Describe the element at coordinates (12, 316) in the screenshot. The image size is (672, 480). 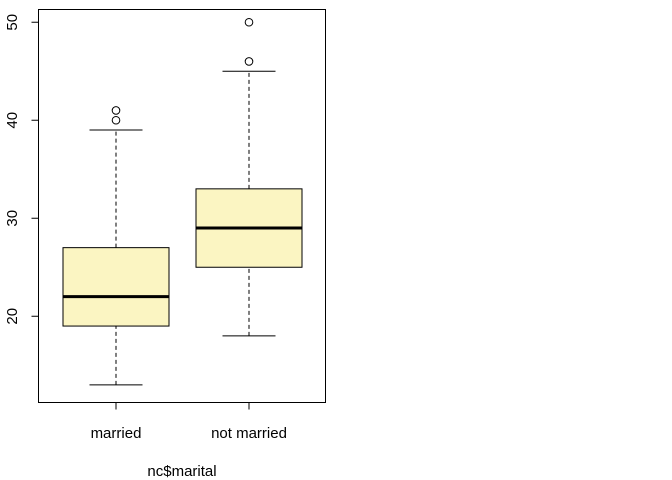
I see `y-tick-label: 20` at that location.